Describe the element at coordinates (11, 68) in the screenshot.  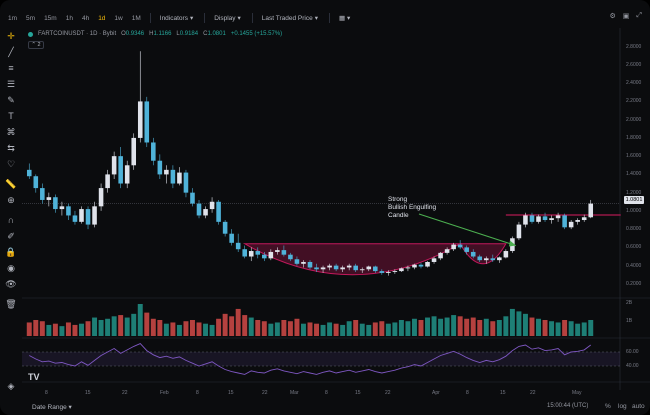
I see `horizontal-lines-icon: ≡` at that location.